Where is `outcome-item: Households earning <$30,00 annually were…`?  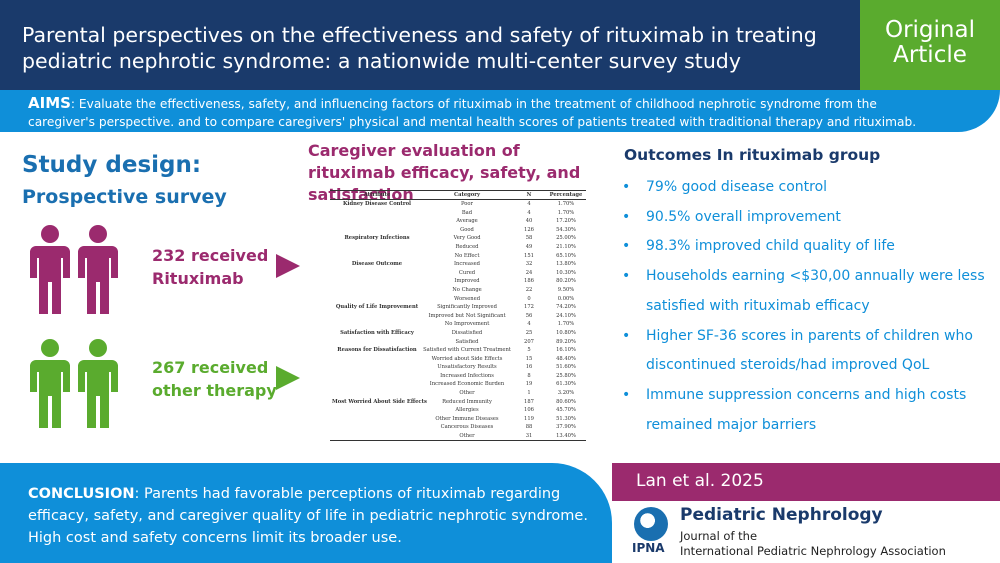
outcome-item: Households earning <$30,00 annually were… is located at coordinates (807, 291).